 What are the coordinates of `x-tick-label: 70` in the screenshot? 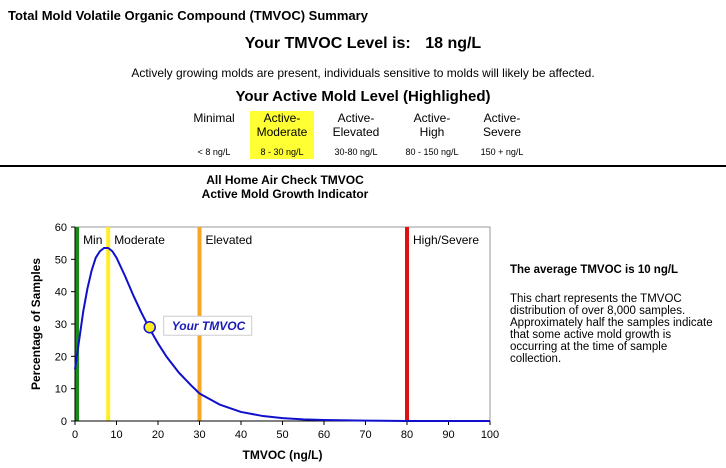 It's located at (365, 435).